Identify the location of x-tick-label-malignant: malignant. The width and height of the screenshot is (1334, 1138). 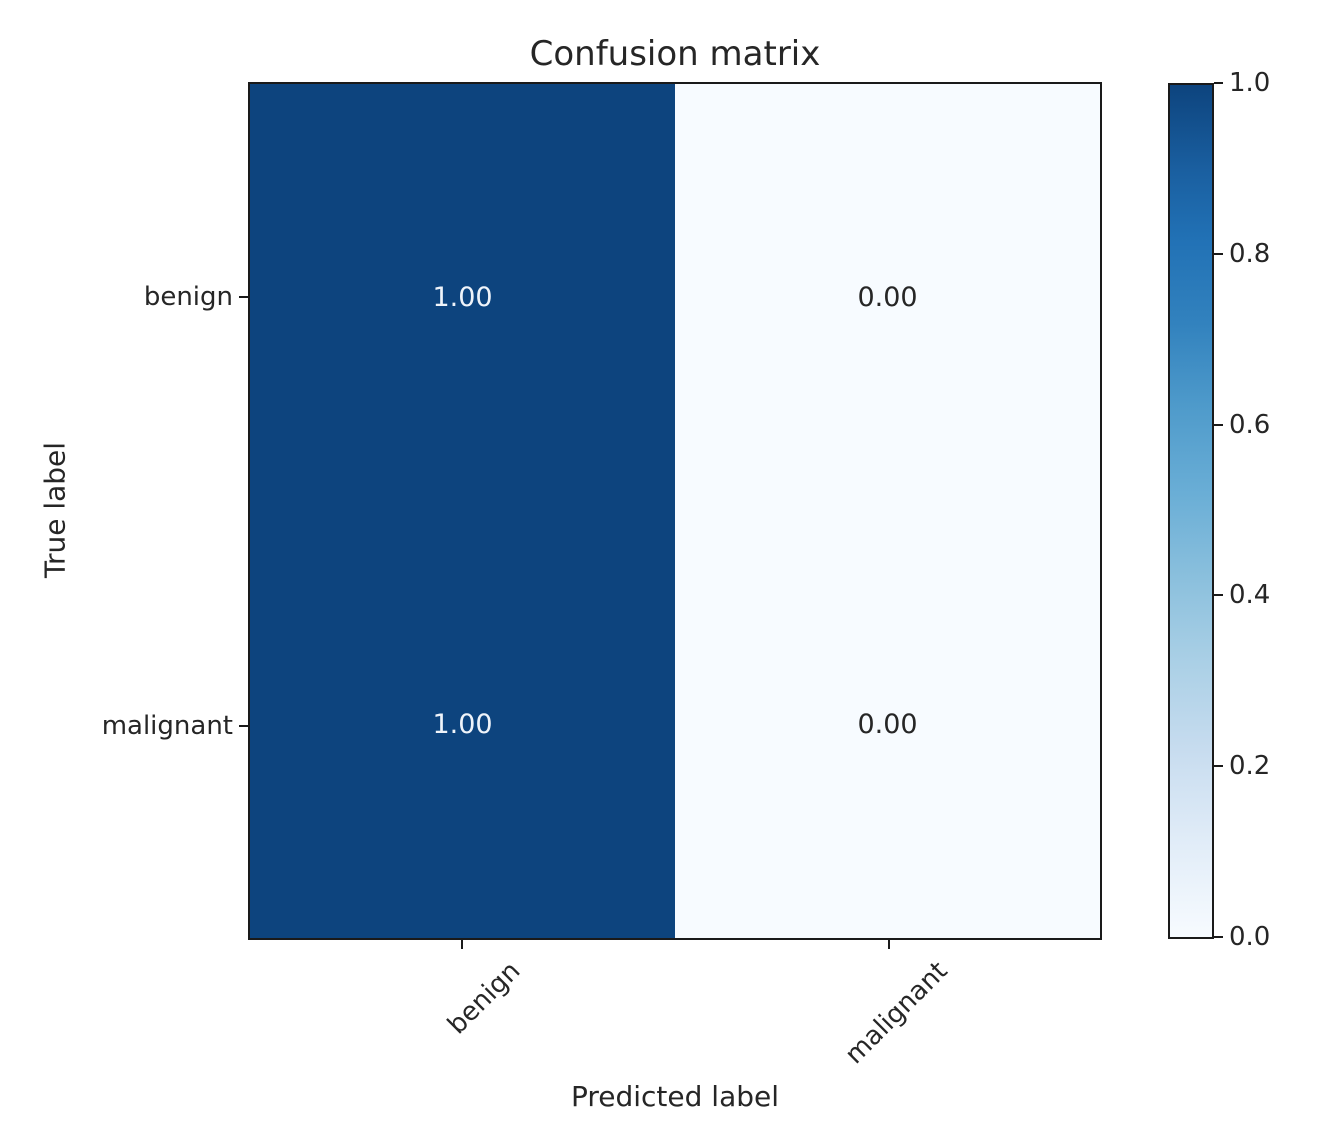
(896, 1013).